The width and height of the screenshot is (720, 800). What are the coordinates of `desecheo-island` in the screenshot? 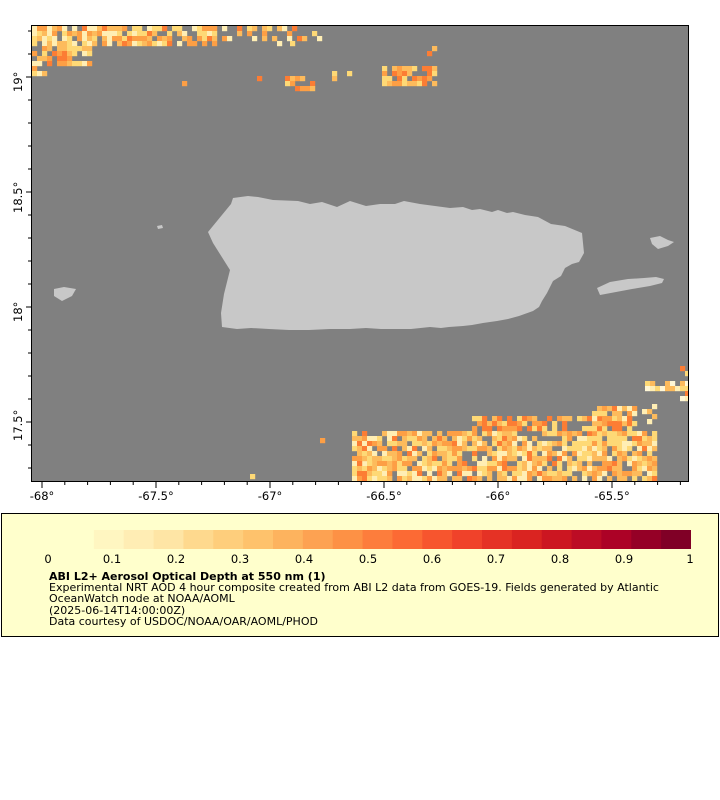 It's located at (160, 227).